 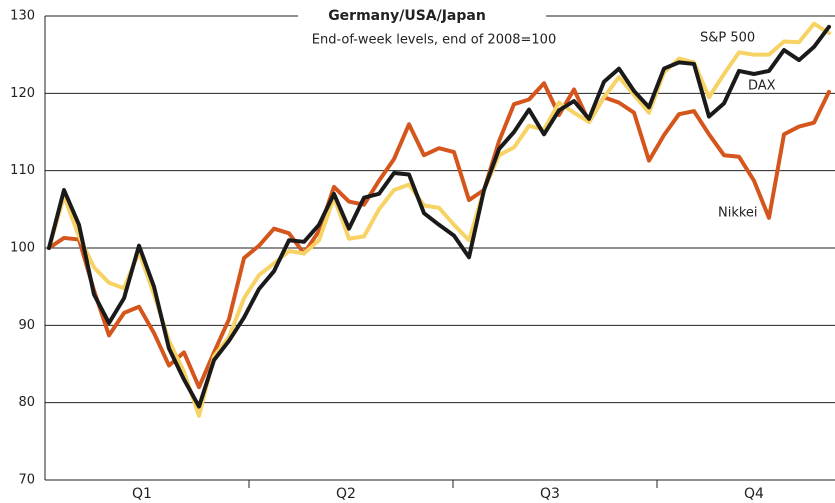 What do you see at coordinates (22, 16) in the screenshot?
I see `y-tick-label: 130` at bounding box center [22, 16].